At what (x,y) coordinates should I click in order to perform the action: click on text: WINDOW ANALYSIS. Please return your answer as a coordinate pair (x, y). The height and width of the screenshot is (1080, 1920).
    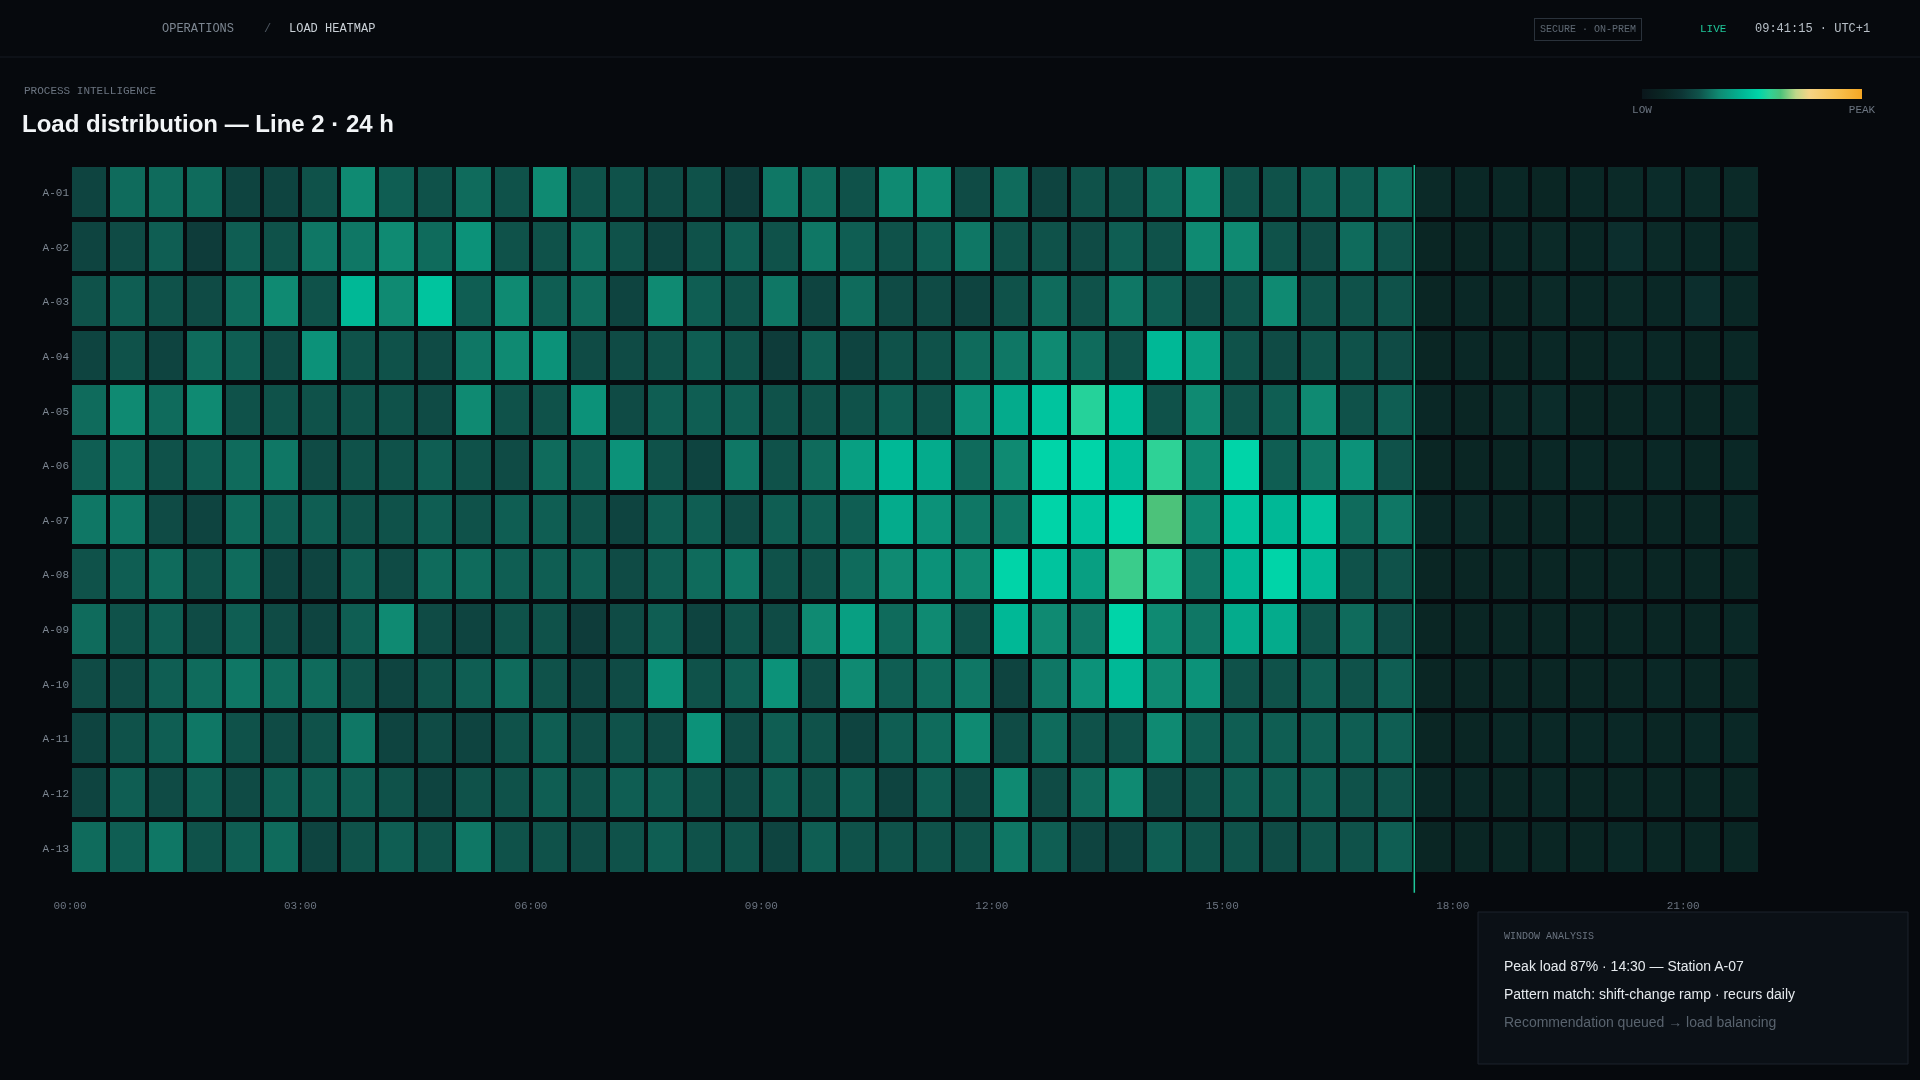
    Looking at the image, I should click on (1549, 936).